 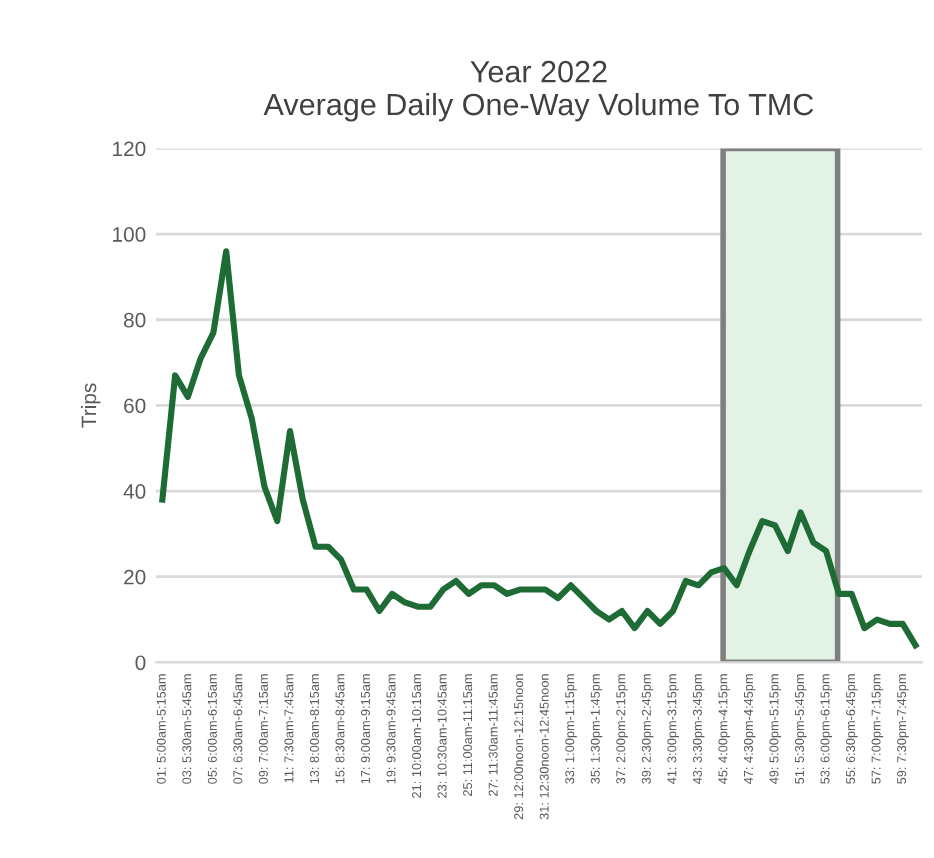 I want to click on y-tick-label: 80, so click(x=134, y=320).